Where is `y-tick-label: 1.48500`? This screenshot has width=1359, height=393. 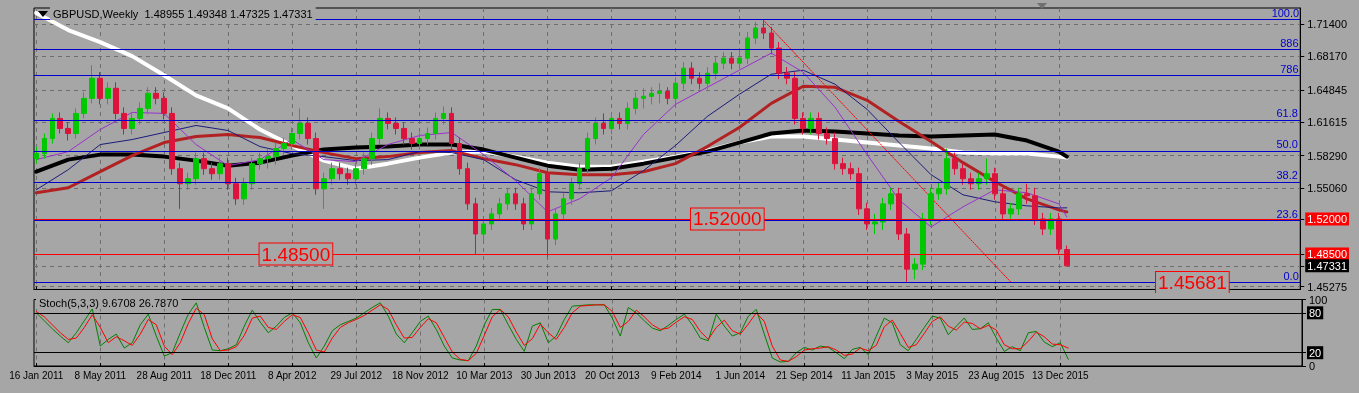
y-tick-label: 1.48500 is located at coordinates (1327, 254).